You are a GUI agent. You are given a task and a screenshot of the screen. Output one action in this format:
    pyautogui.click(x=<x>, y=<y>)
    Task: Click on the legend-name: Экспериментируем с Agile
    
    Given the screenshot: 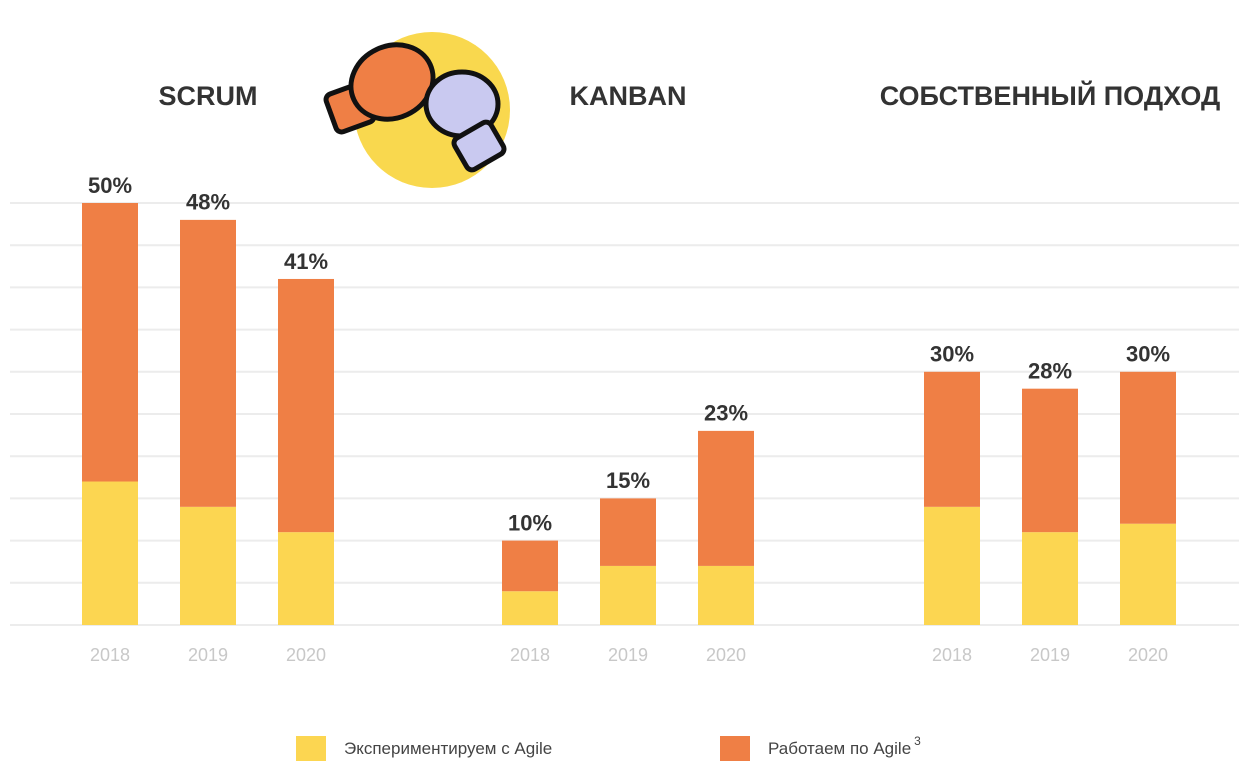 What is the action you would take?
    pyautogui.click(x=448, y=748)
    